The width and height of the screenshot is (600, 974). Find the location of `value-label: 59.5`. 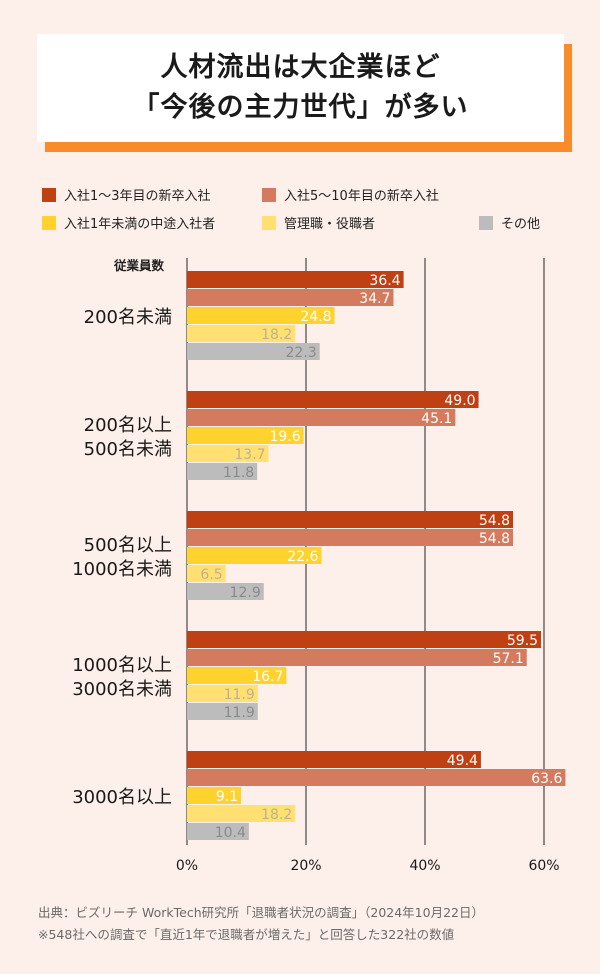

value-label: 59.5 is located at coordinates (522, 641).